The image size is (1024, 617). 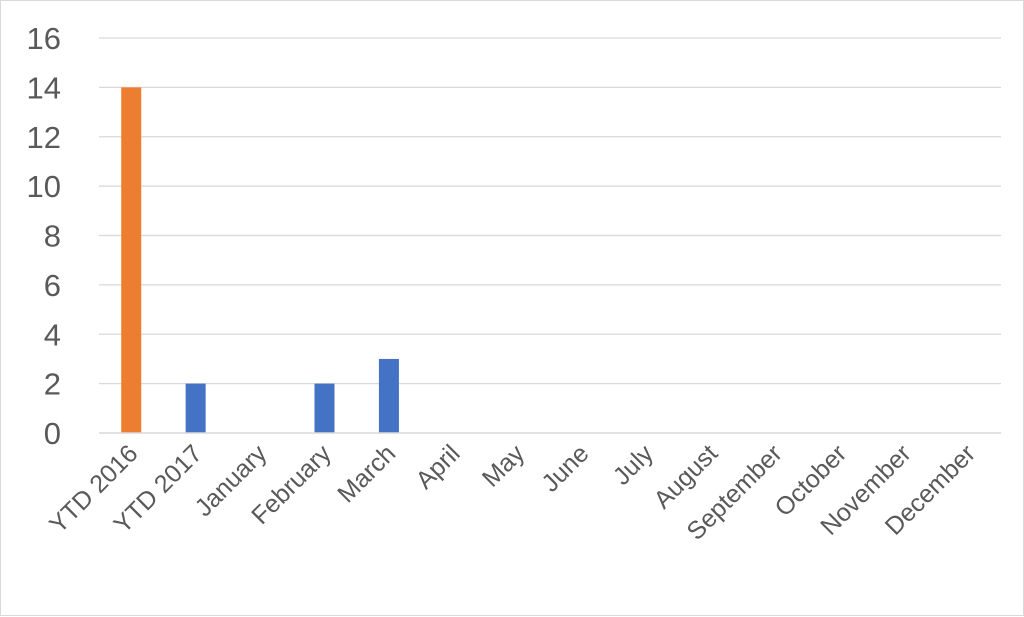 What do you see at coordinates (52, 334) in the screenshot?
I see `y-tick-label: 4` at bounding box center [52, 334].